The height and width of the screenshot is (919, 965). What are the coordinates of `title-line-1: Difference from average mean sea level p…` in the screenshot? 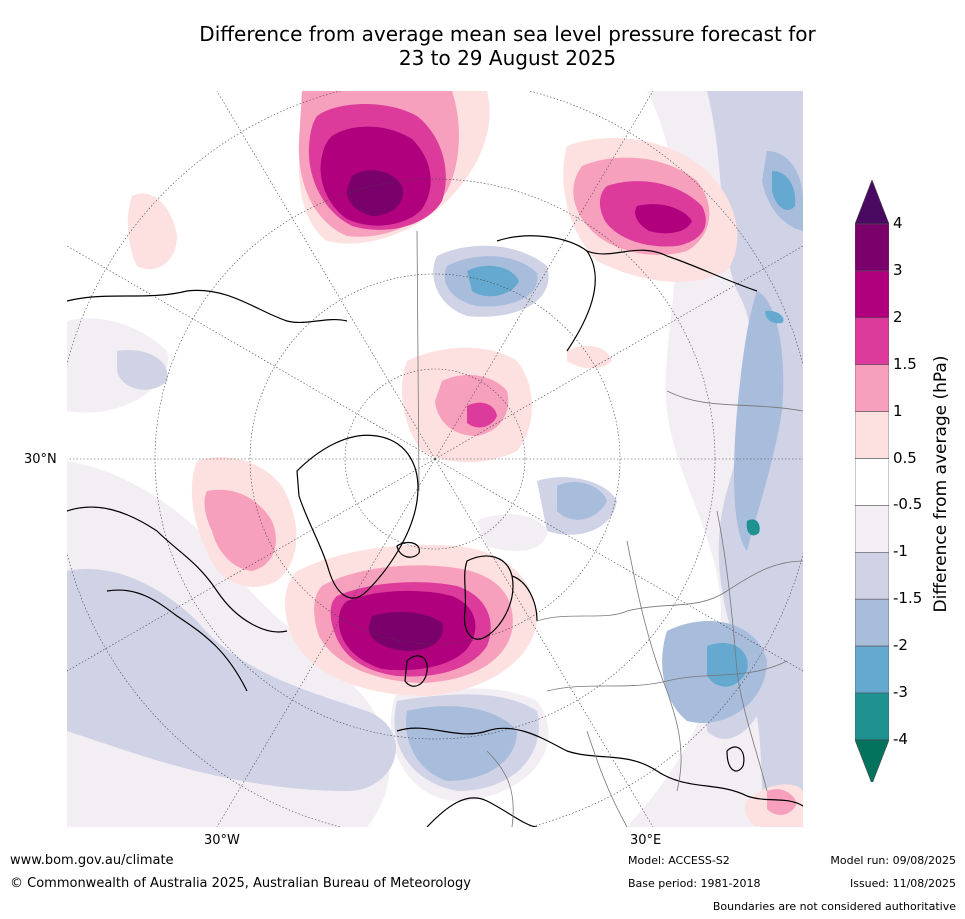 It's located at (507, 34).